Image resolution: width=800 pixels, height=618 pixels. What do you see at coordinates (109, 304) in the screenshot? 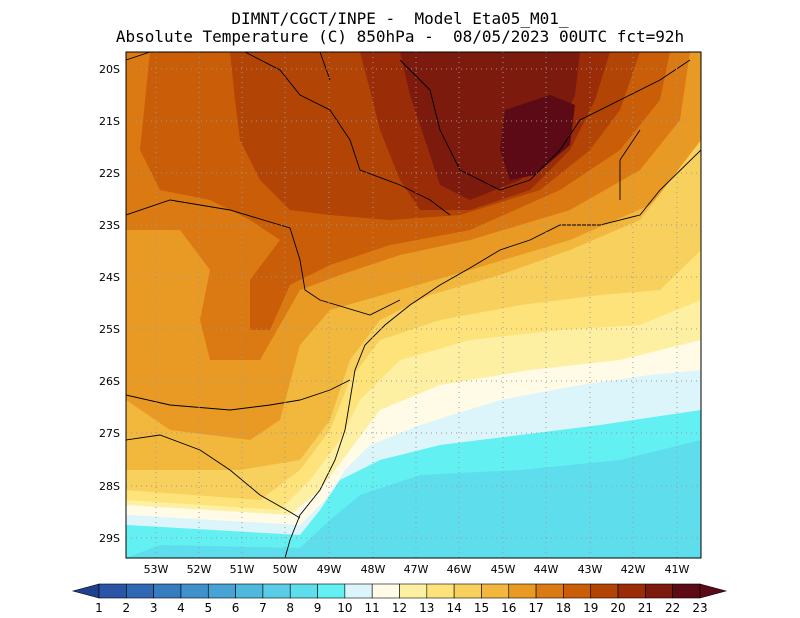
I see `latitude-axis: 20S 21S 22S 23S 24S 25S 26S 27S 28S 29S` at bounding box center [109, 304].